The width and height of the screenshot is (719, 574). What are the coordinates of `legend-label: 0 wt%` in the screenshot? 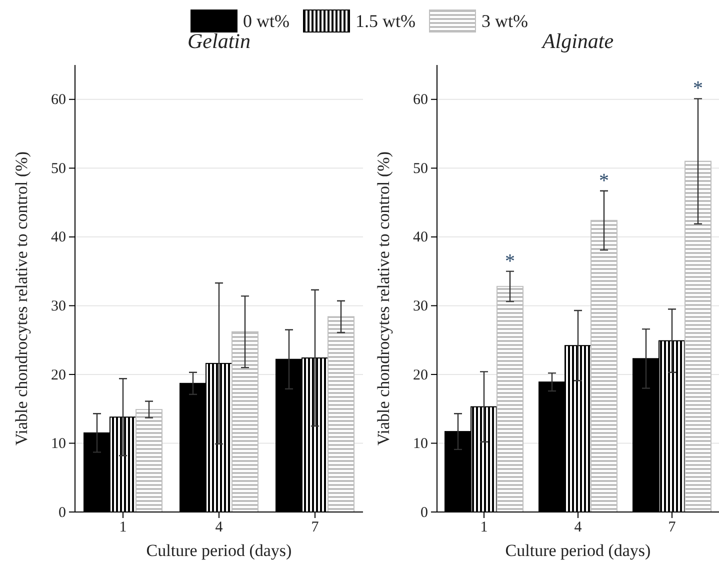 It's located at (266, 21).